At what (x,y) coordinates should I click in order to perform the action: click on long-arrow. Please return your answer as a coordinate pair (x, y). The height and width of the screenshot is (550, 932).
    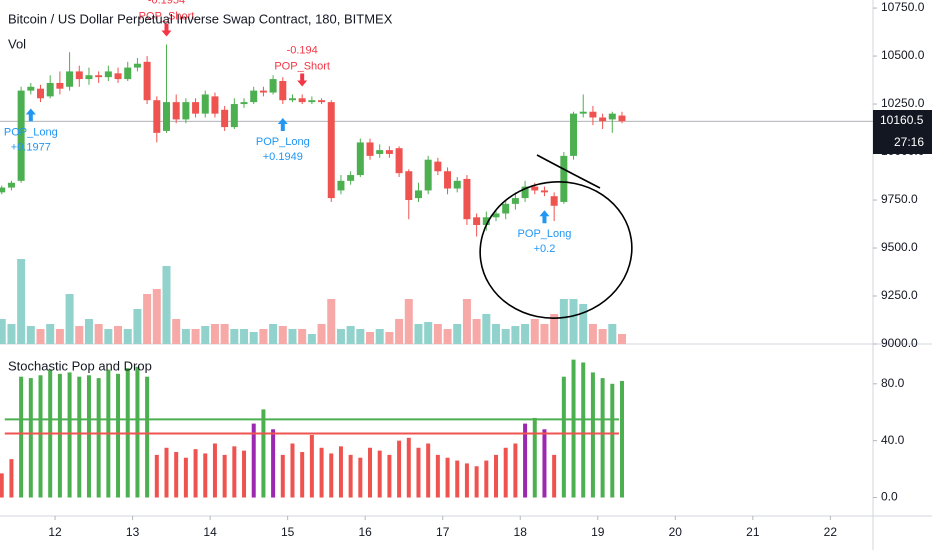
    Looking at the image, I should click on (30, 115).